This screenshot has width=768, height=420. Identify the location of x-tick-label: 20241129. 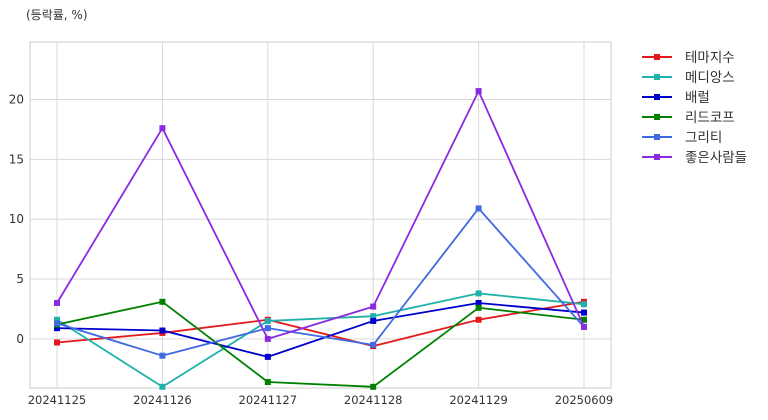
(478, 400).